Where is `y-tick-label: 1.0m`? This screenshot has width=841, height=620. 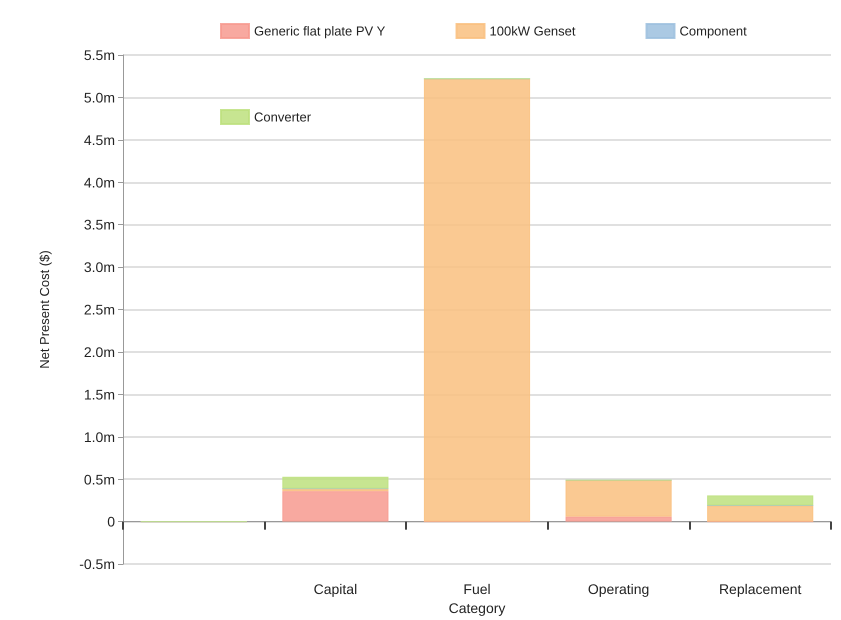
y-tick-label: 1.0m is located at coordinates (99, 436).